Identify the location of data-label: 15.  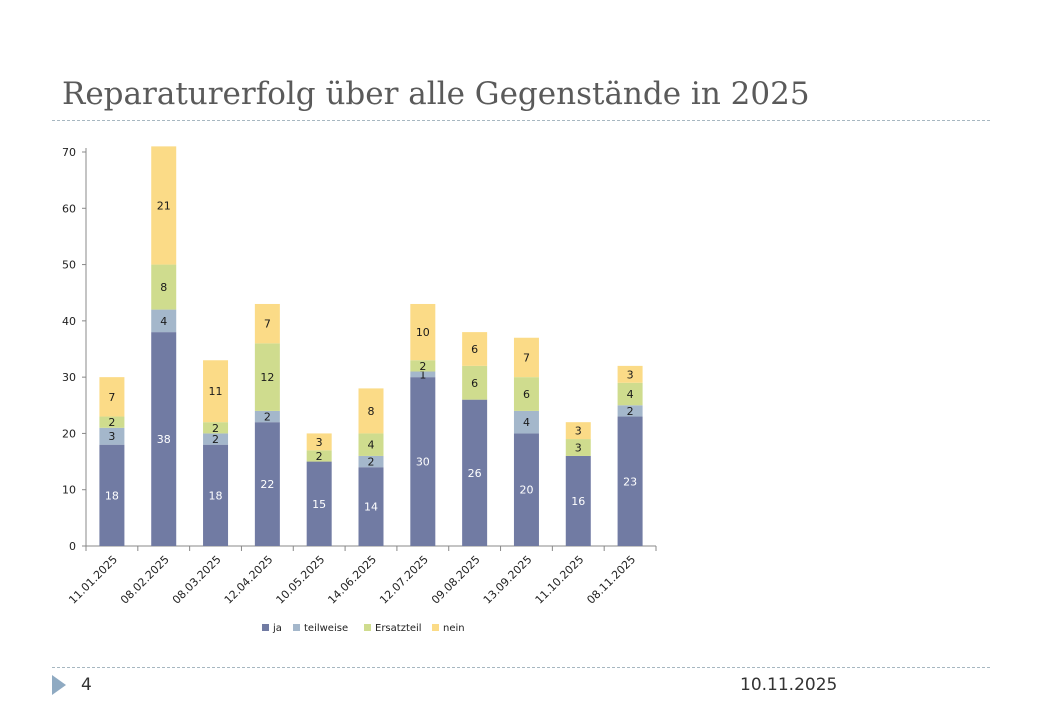
(319, 504).